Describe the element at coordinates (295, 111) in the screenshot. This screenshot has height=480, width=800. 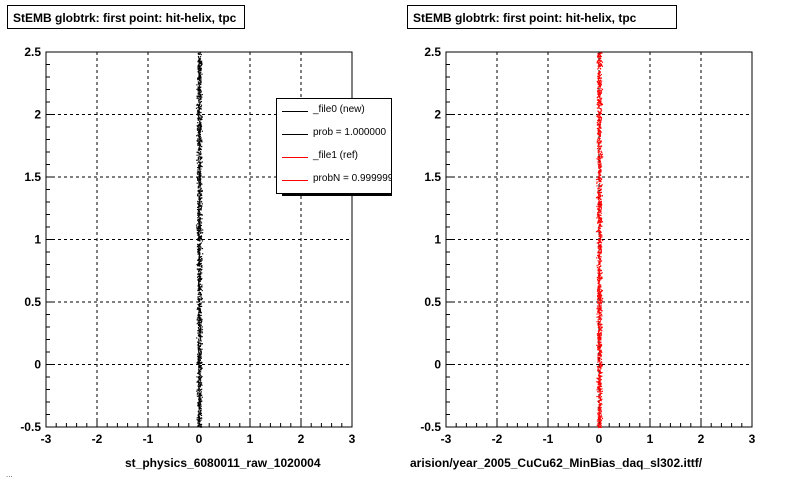
I see `legend-swatch` at that location.